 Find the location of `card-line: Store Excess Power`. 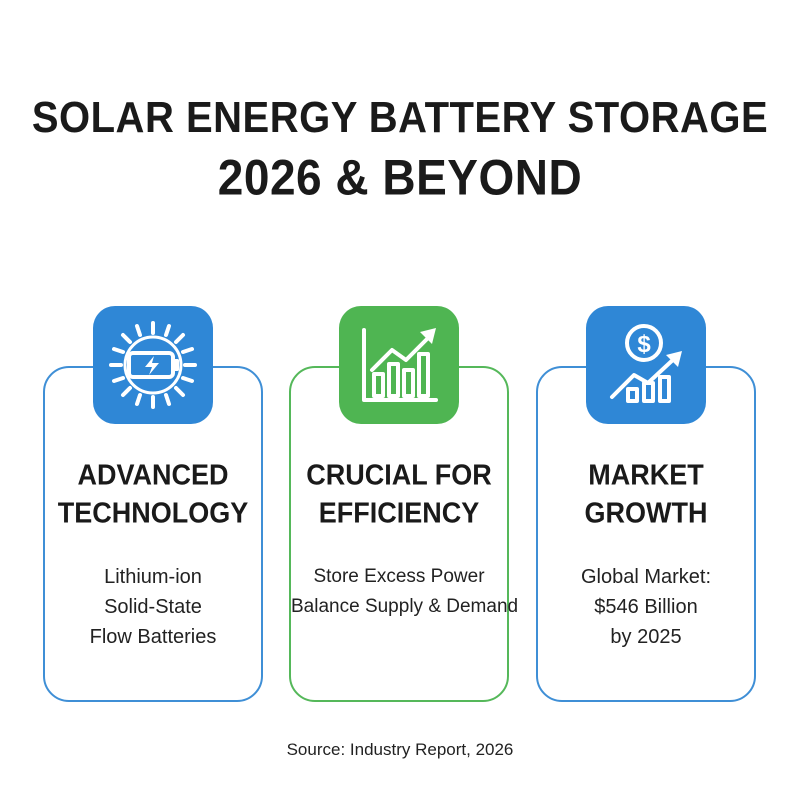

card-line: Store Excess Power is located at coordinates (399, 576).